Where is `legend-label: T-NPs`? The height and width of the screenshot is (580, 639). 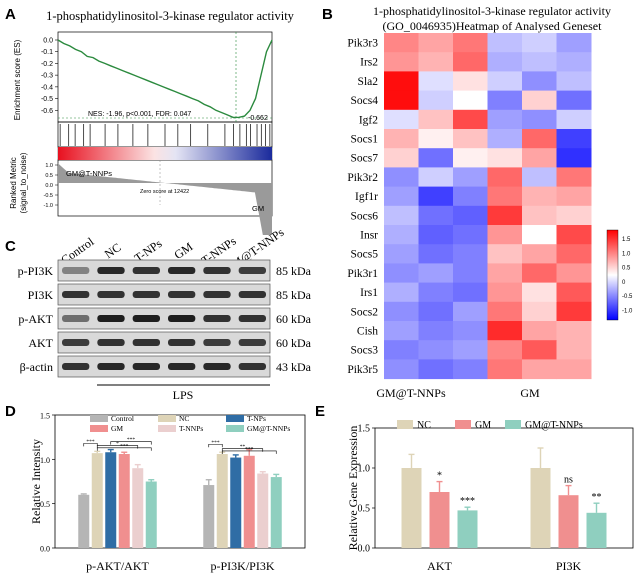 legend-label: T-NPs is located at coordinates (256, 418).